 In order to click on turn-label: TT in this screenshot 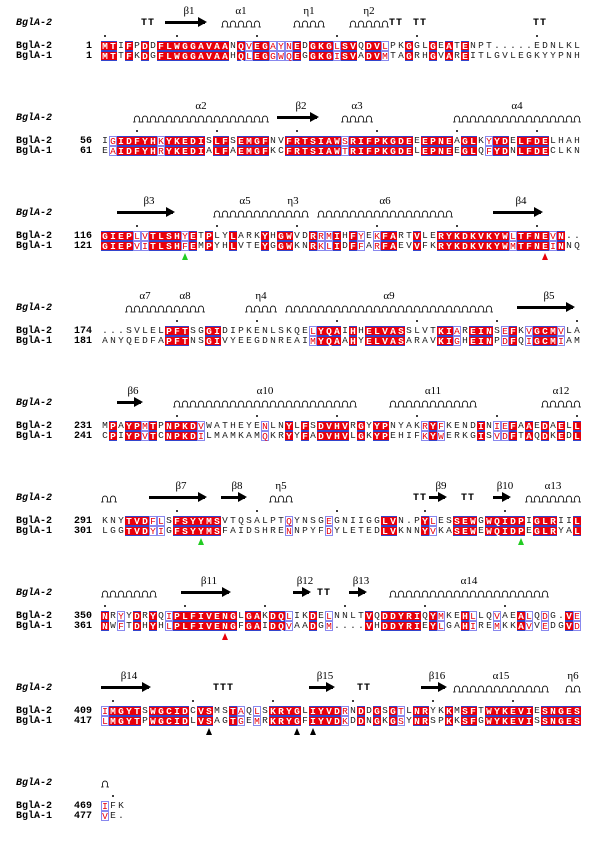, I will do `click(364, 688)`.